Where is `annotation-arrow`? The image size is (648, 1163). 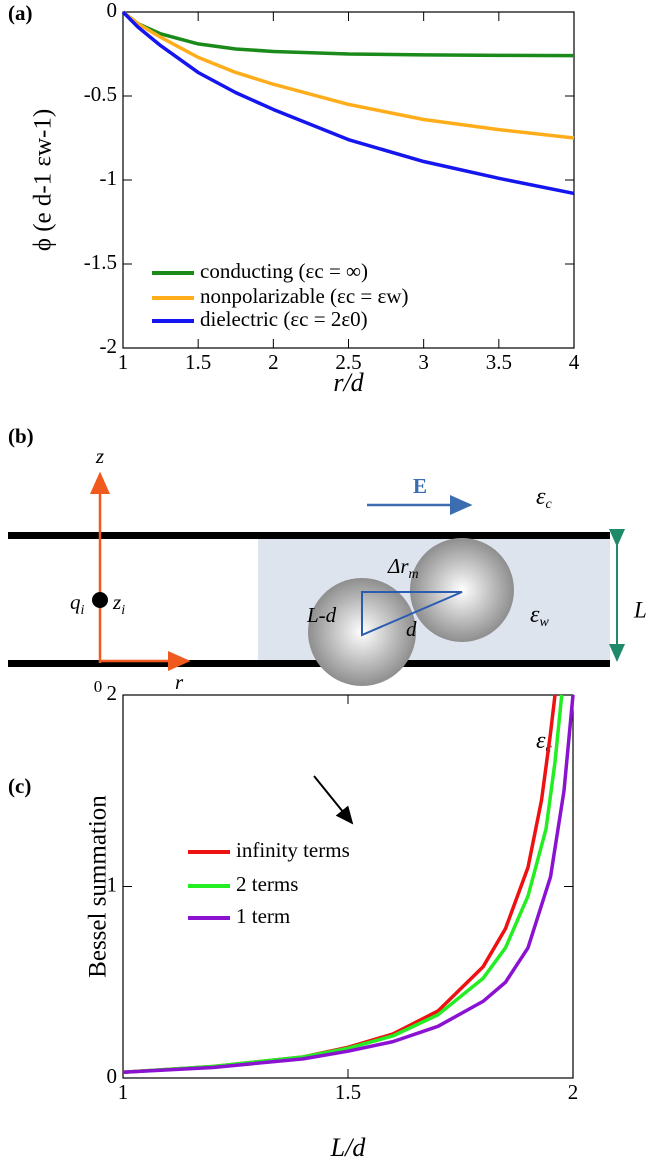 annotation-arrow is located at coordinates (333, 800).